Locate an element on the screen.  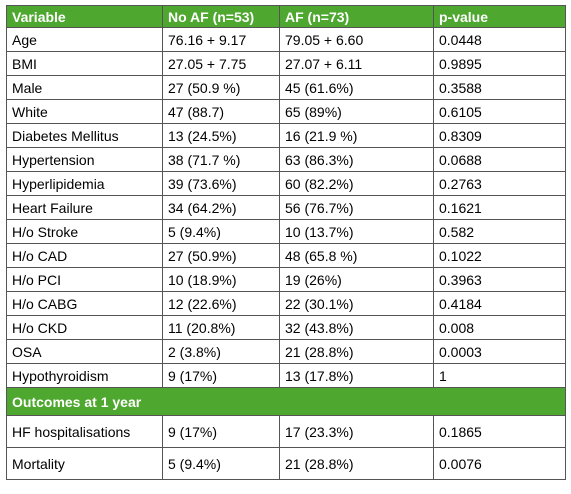
table-row: Heart Failure 34 (64.2%) 56 (76.7%) 0.1621 is located at coordinates (286, 207).